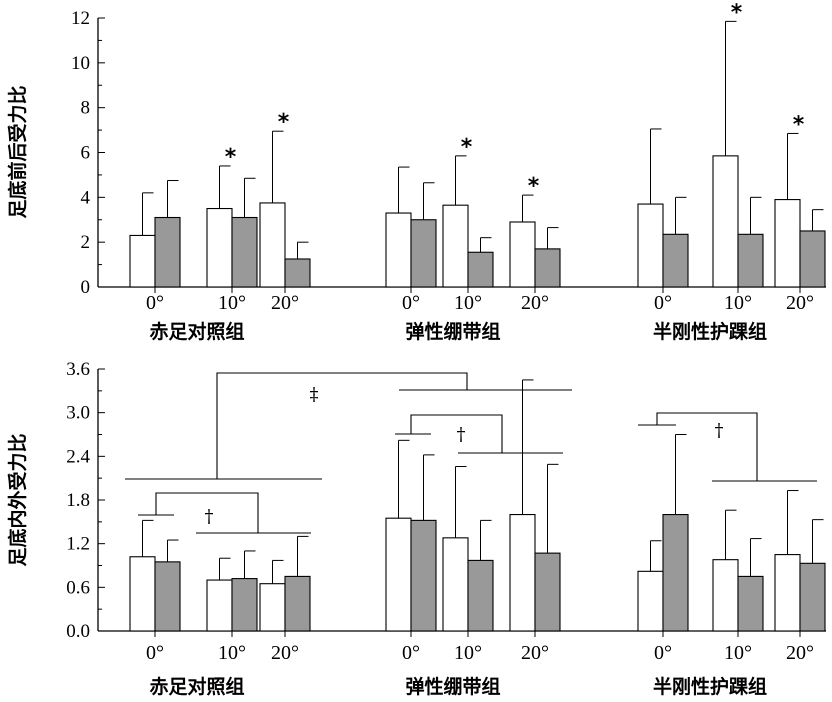 This screenshot has height=702, width=832. Describe the element at coordinates (314, 394) in the screenshot. I see `double-dagger-mark: ‡` at that location.